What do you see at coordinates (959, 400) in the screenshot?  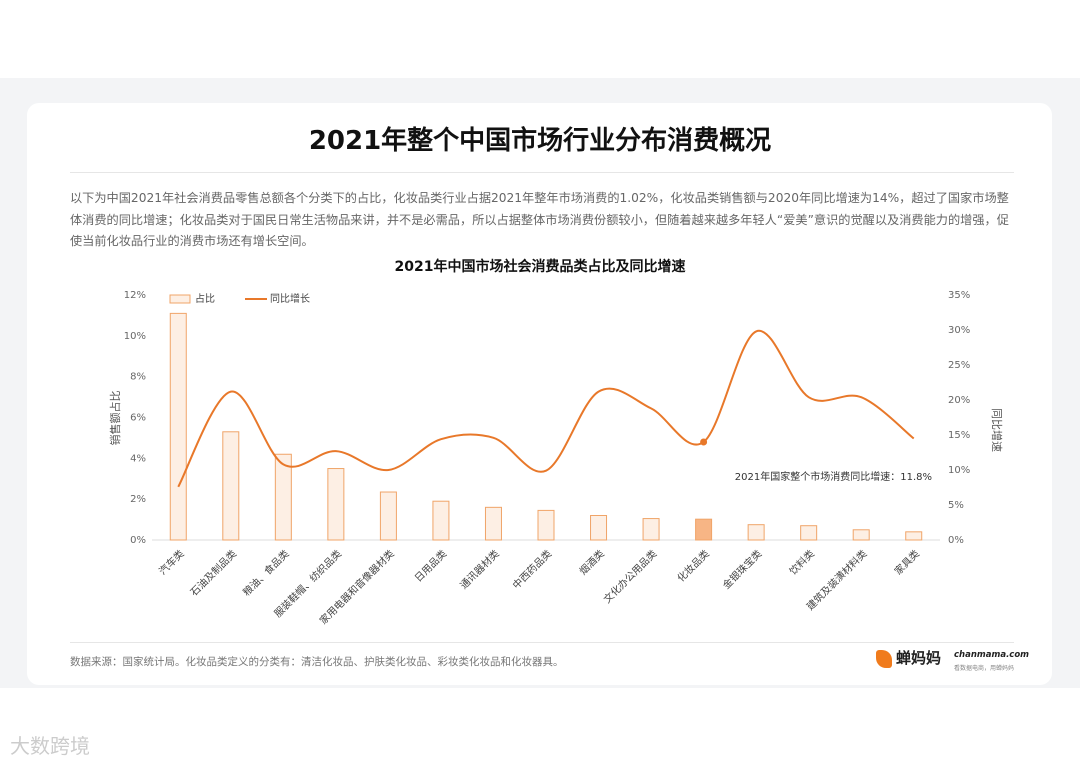 I see `y2-tick-label: 20%` at bounding box center [959, 400].